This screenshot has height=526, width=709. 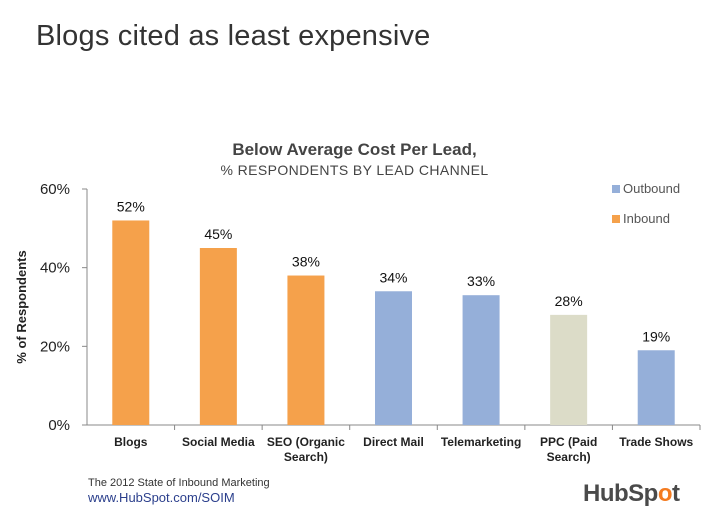 I want to click on data-label: 38%, so click(x=306, y=262).